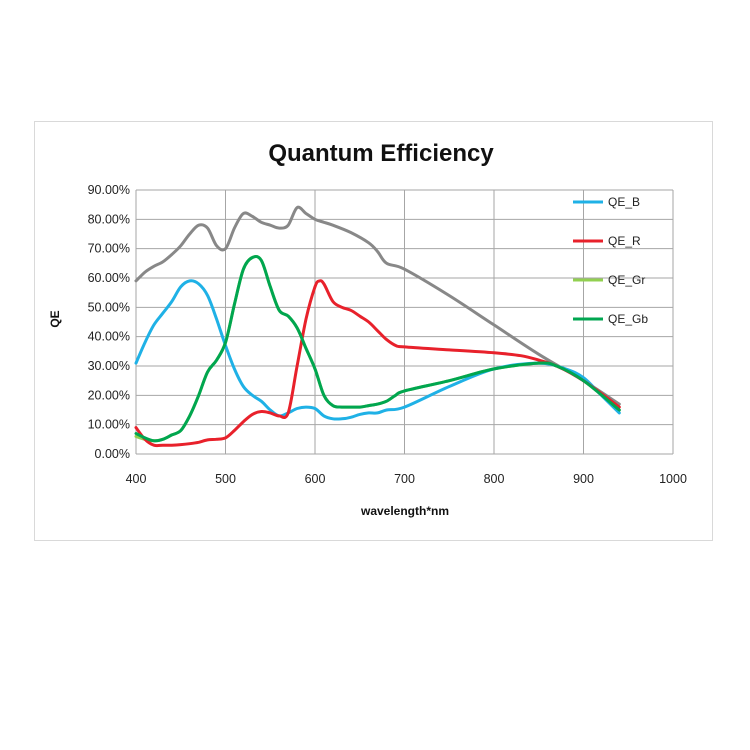 Image resolution: width=750 pixels, height=750 pixels. Describe the element at coordinates (624, 202) in the screenshot. I see `legend-label-qe-b: QE_B` at that location.